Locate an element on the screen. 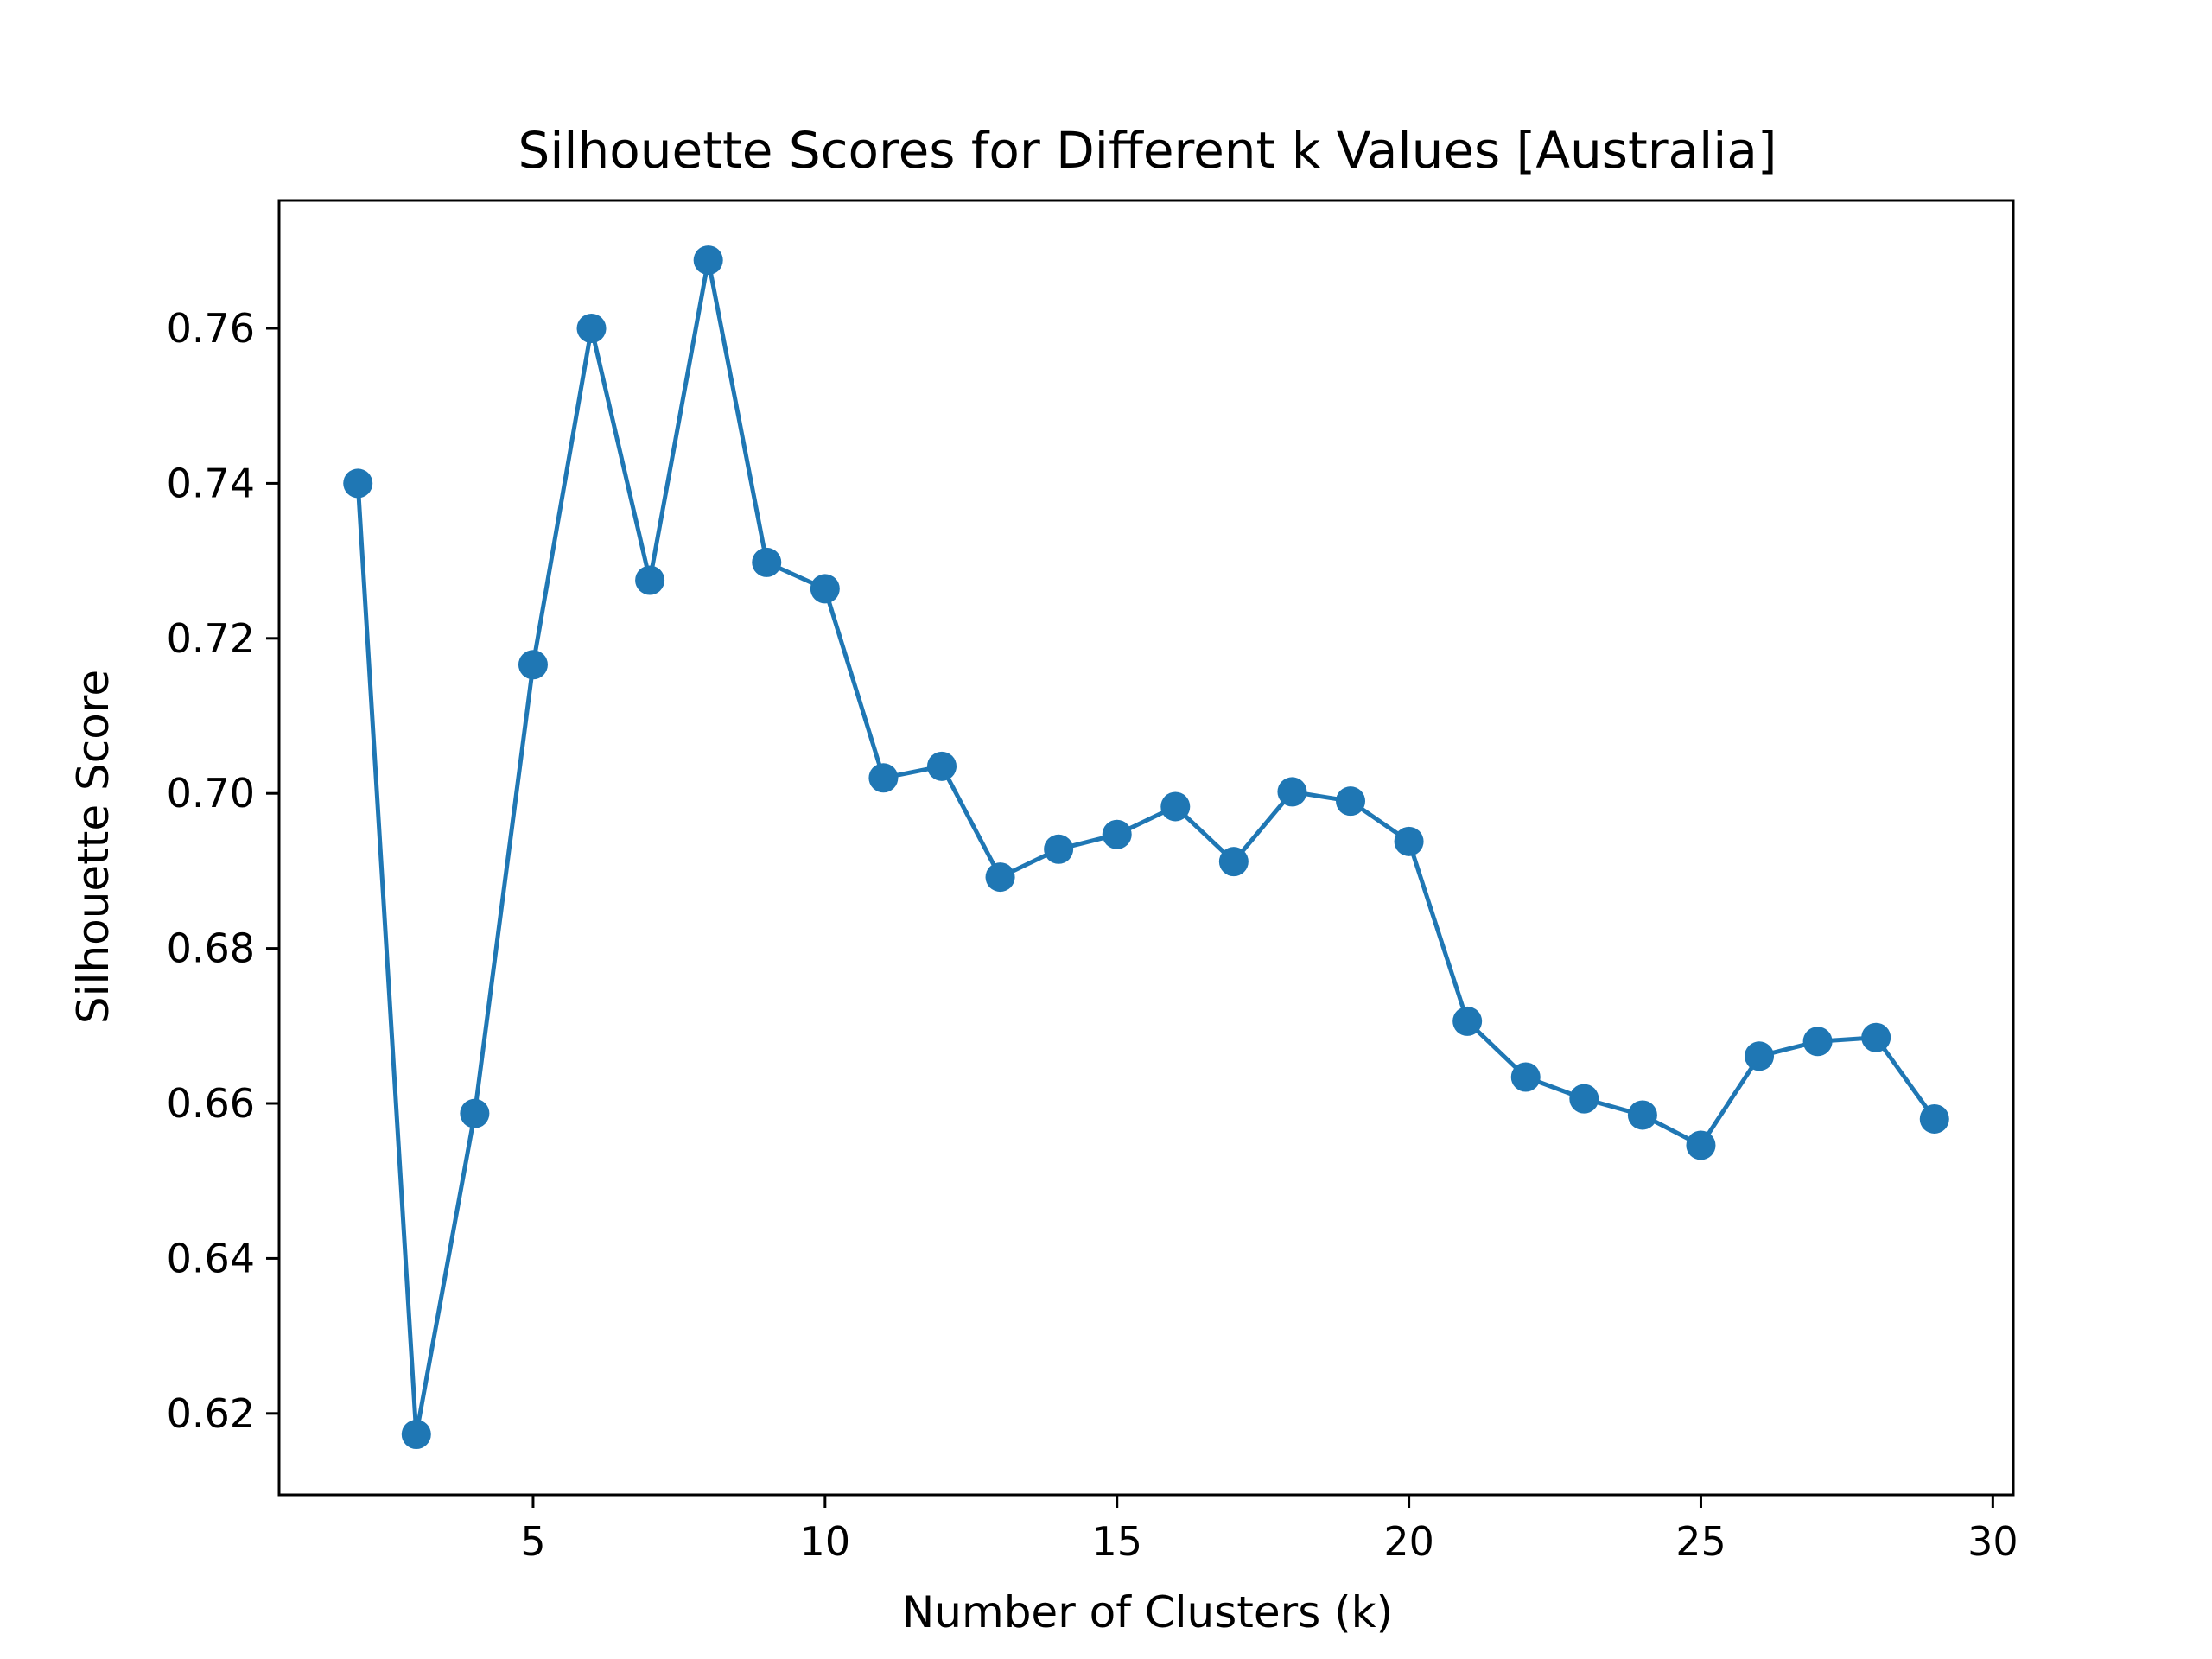 Image resolution: width=2212 pixels, height=1659 pixels. y-tick-label: 0.76 is located at coordinates (211, 328).